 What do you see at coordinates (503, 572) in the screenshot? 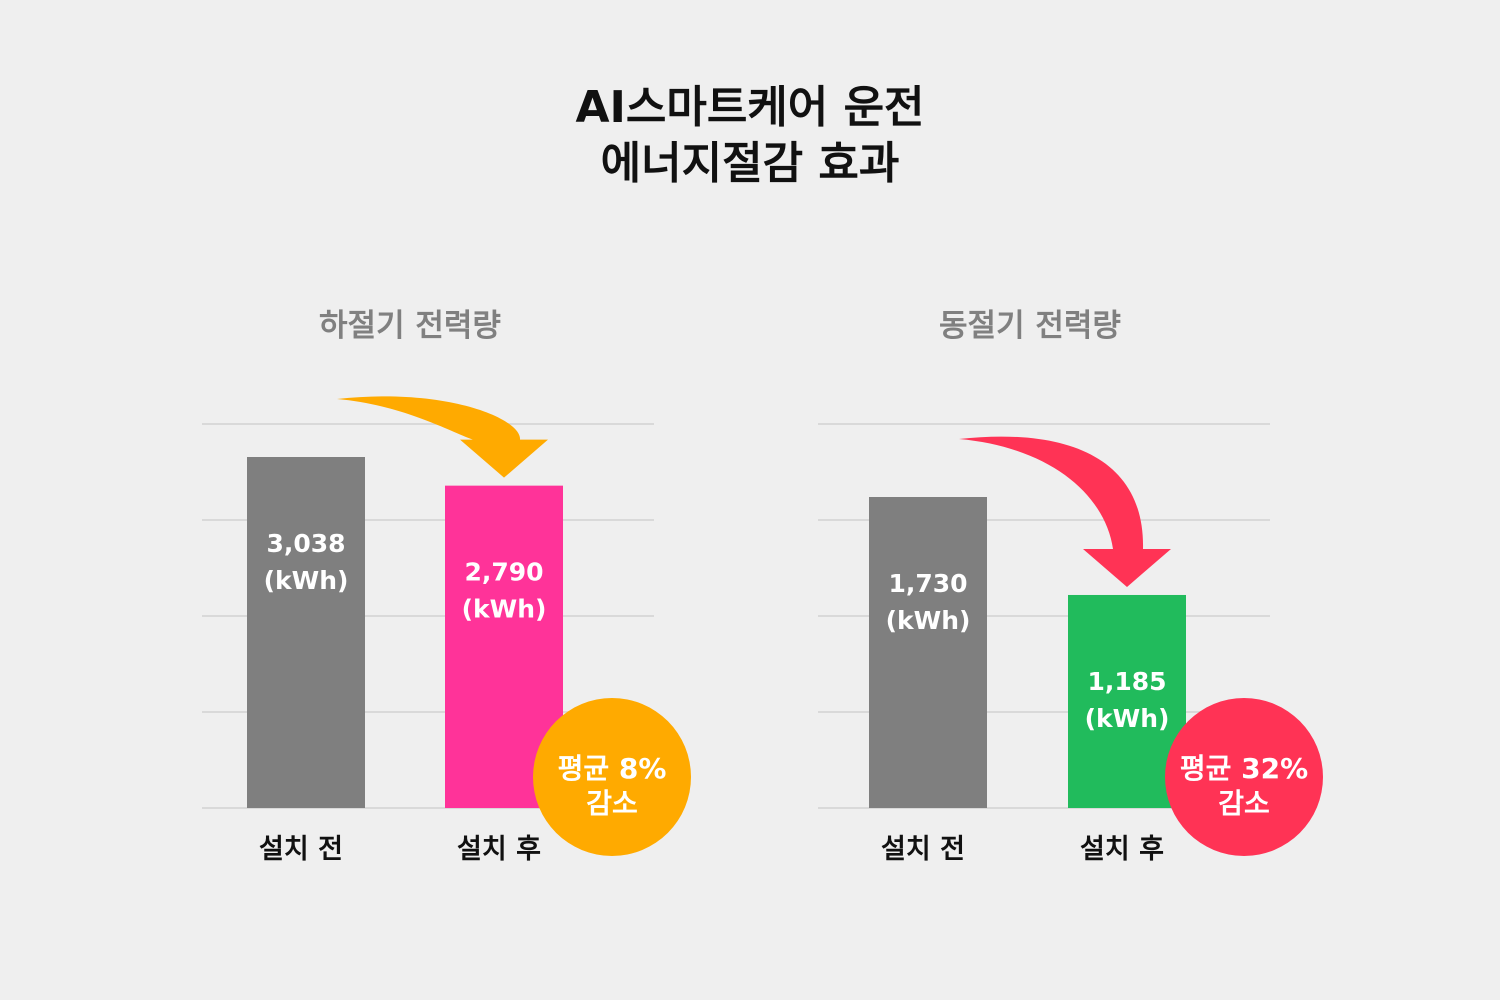
I see `bar-value-label: 2,790` at bounding box center [503, 572].